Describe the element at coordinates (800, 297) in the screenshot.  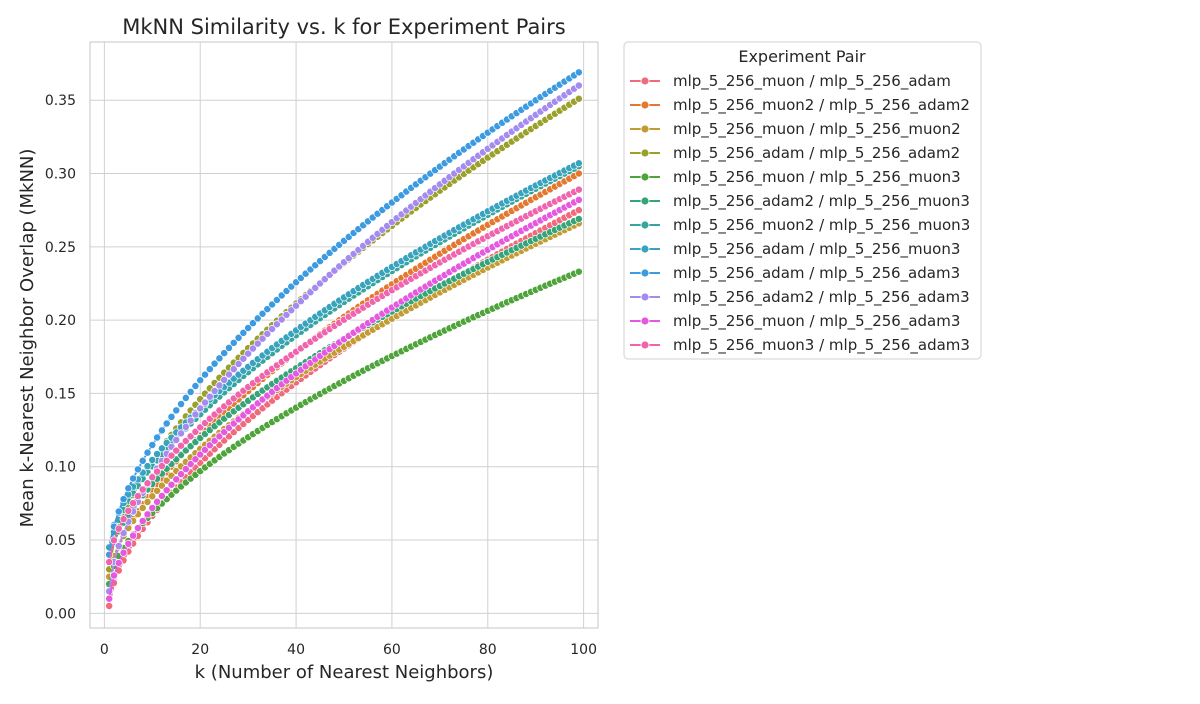
I see `legend-item: mlp_5_256_adam2 / mlp_5_256_adam3` at that location.